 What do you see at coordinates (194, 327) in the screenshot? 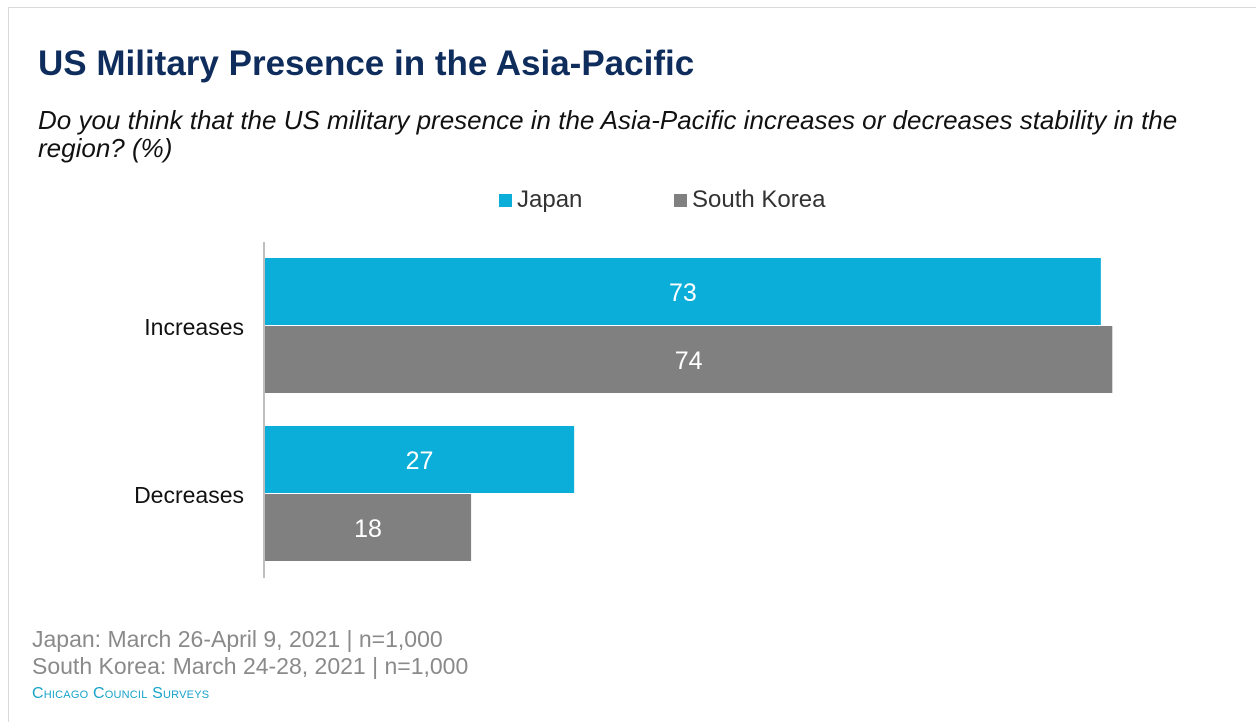
I see `category-label-increases: Increases` at bounding box center [194, 327].